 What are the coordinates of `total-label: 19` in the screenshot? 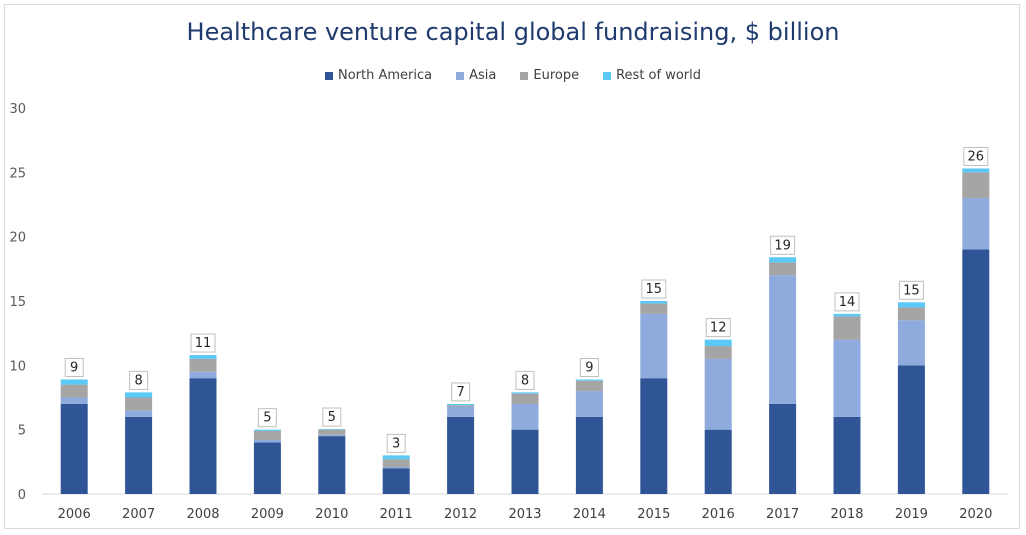 It's located at (782, 245).